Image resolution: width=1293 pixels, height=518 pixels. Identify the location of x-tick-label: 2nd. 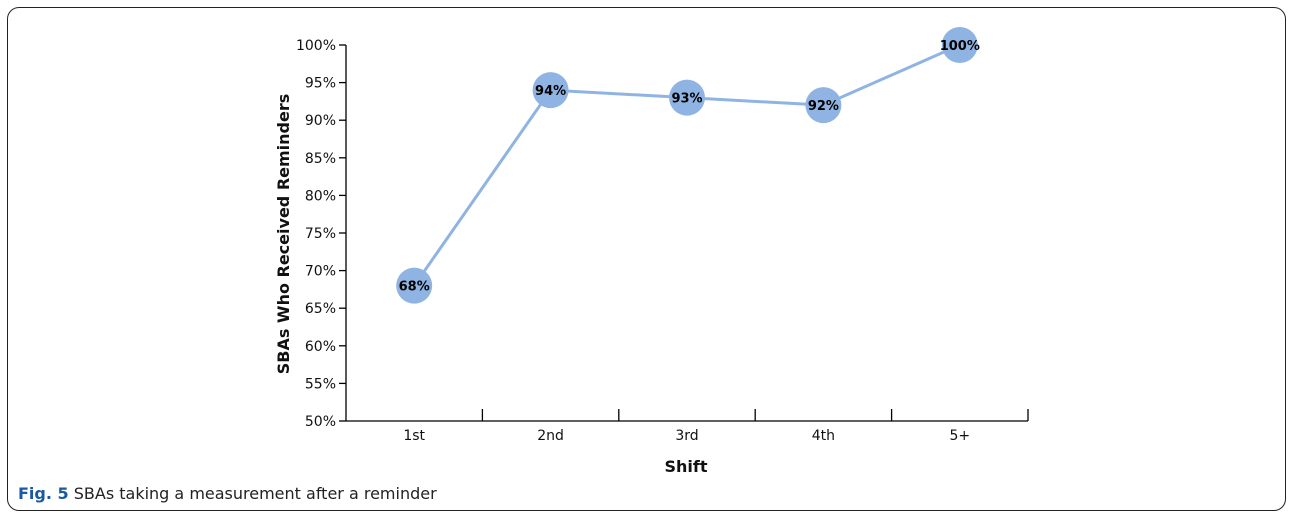
(550, 436).